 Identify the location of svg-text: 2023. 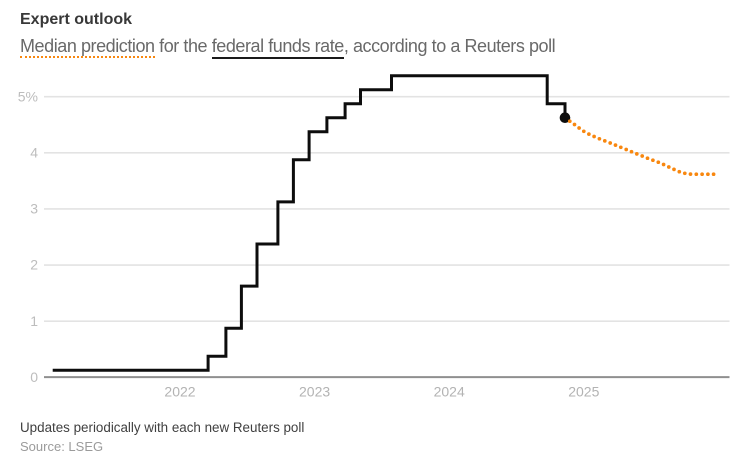
(314, 391).